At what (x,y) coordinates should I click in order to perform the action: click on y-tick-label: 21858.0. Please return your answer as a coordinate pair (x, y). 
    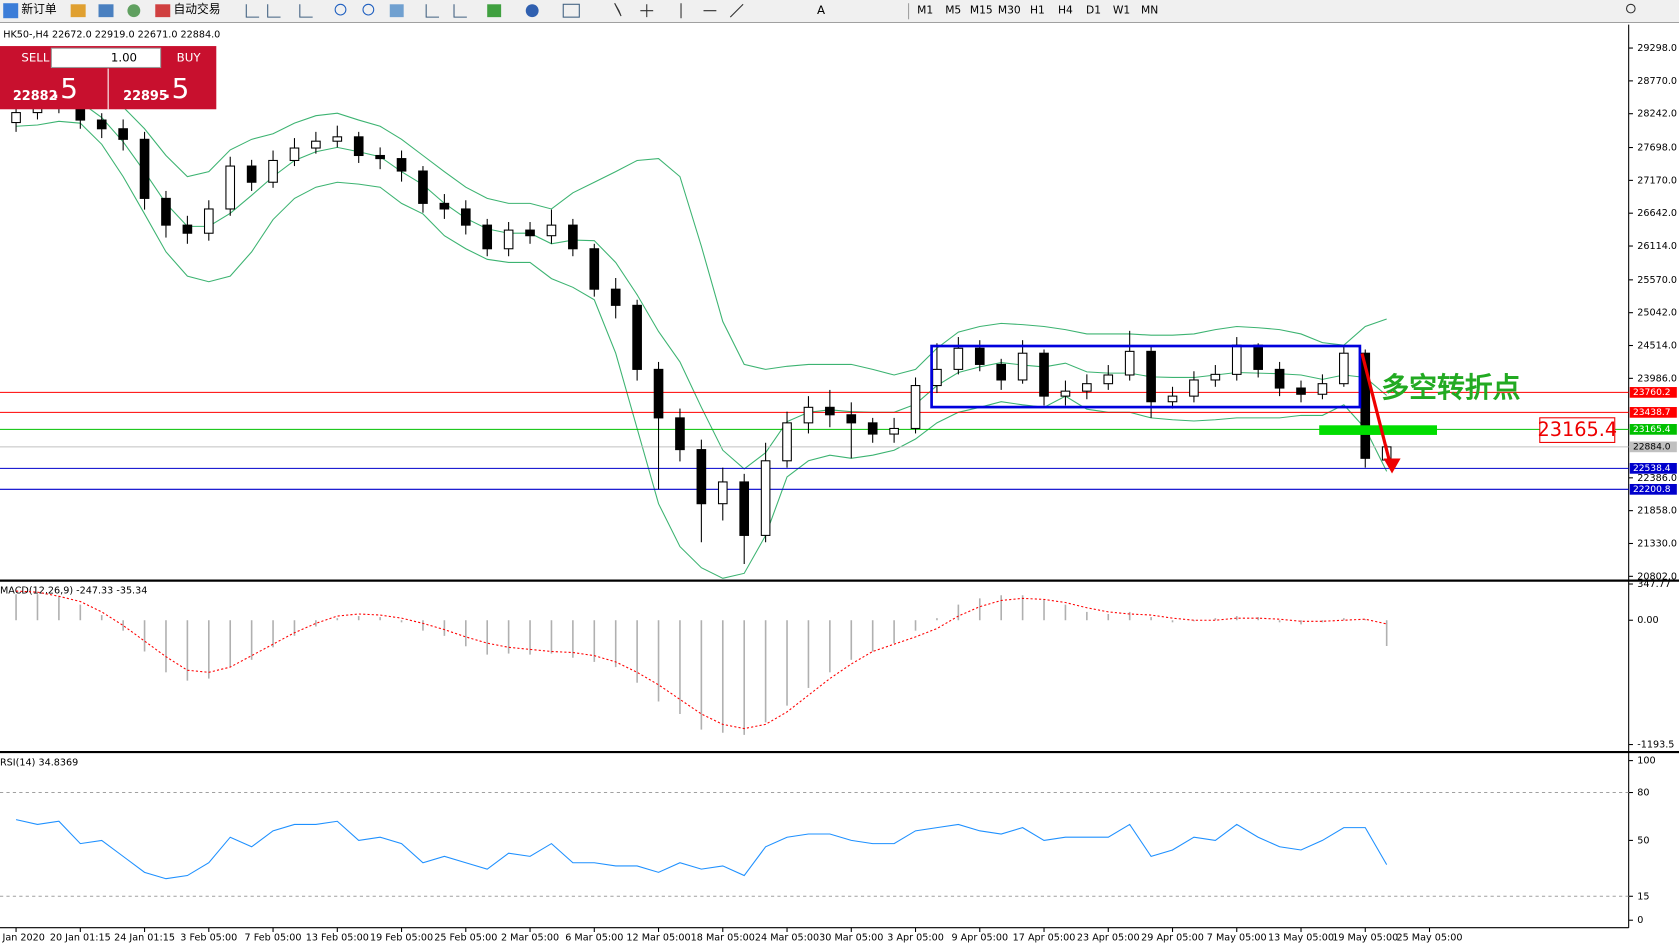
    Looking at the image, I should click on (1657, 511).